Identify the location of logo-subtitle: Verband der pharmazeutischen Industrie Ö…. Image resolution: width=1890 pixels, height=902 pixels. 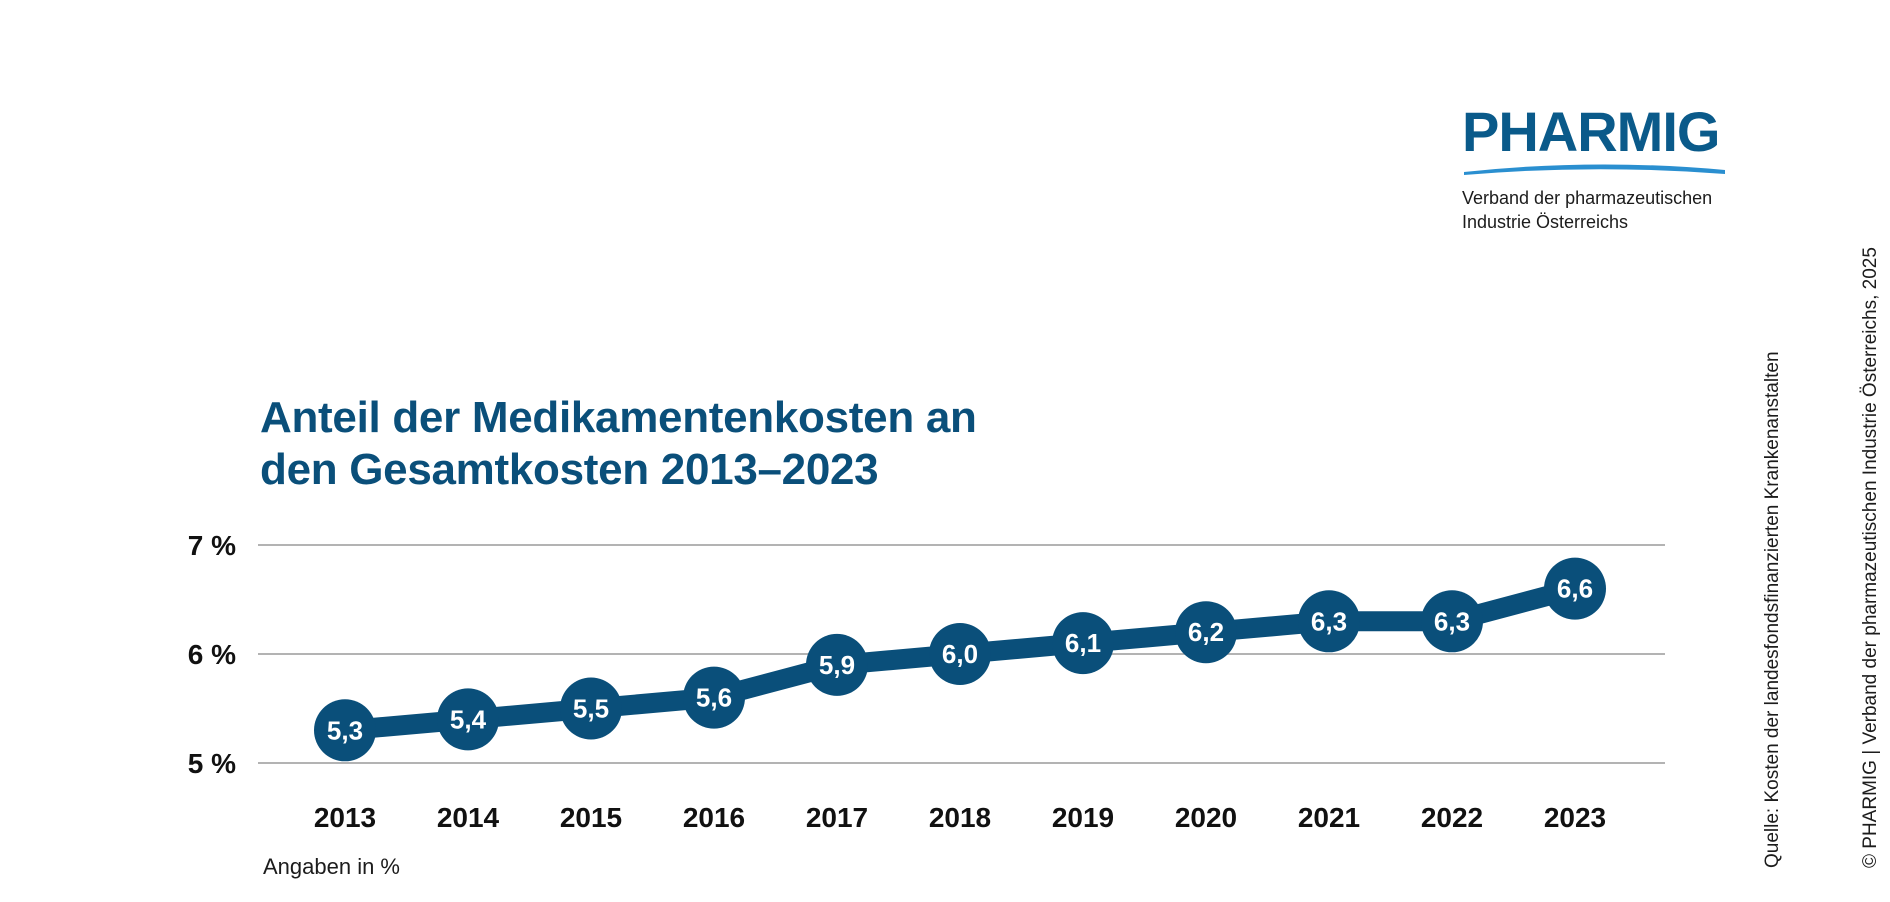
(1594, 210).